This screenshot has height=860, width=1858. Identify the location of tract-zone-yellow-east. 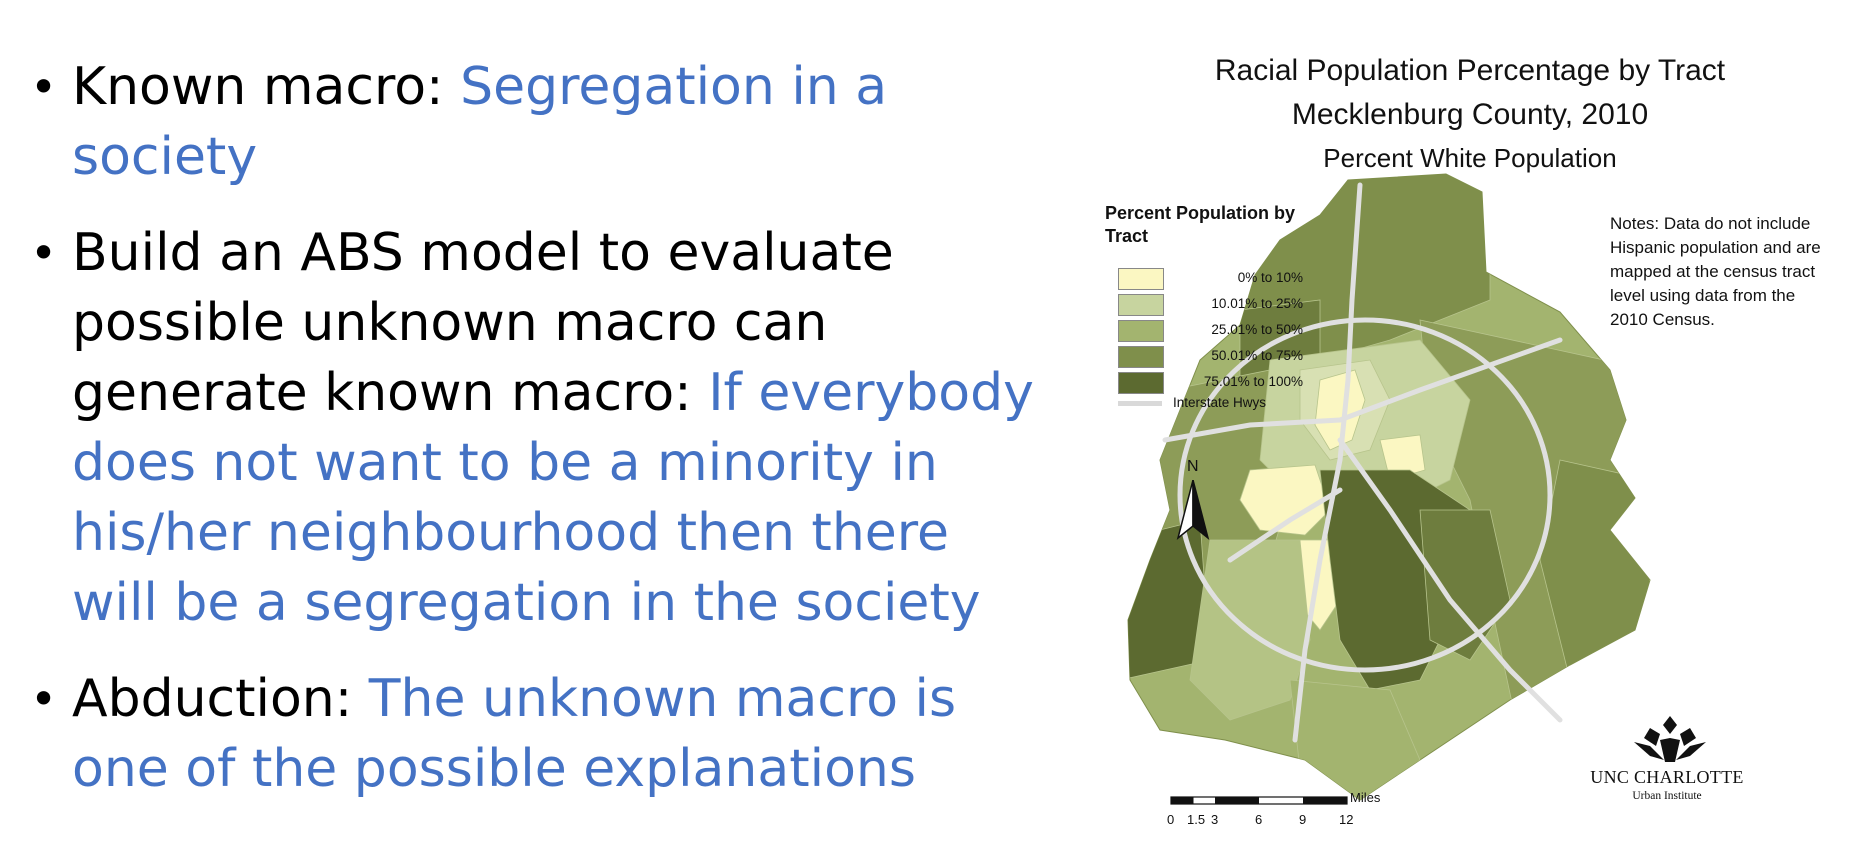
(1402, 457).